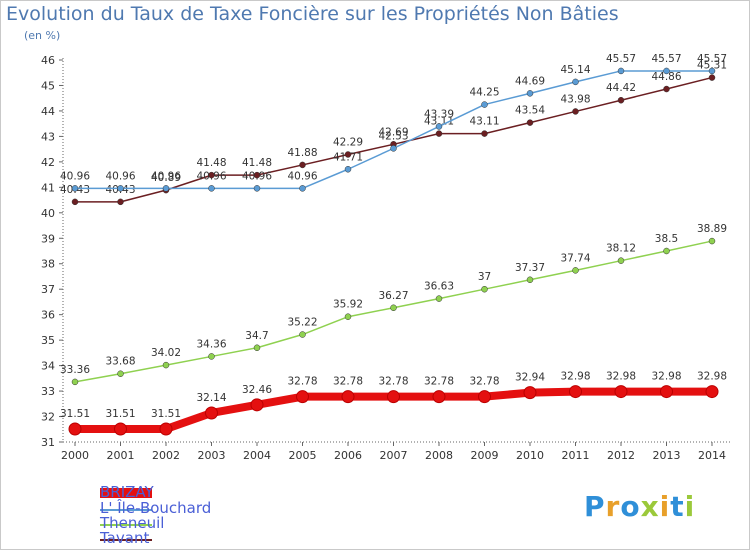 This screenshot has height=550, width=750. I want to click on point-theneuil-2007, so click(393, 308).